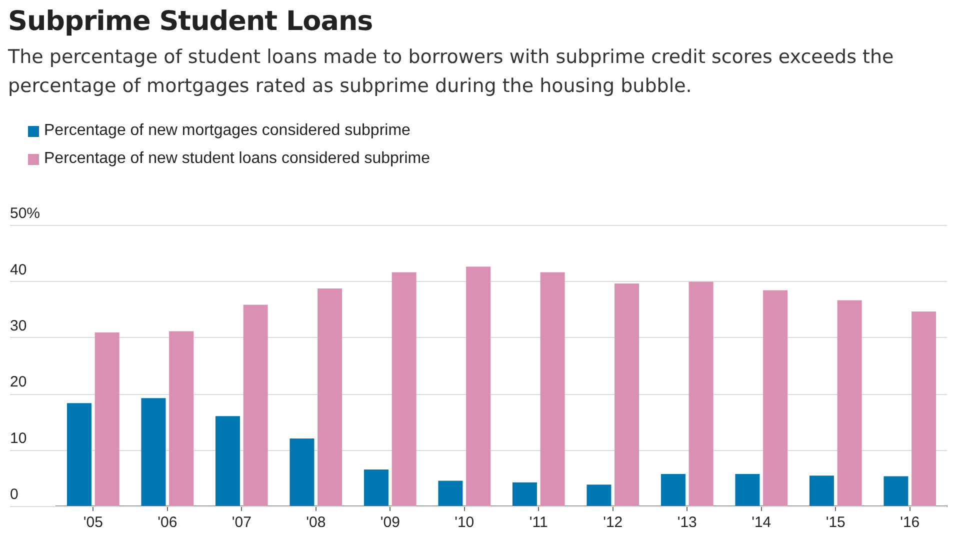  I want to click on x-tick-label: '08, so click(316, 523).